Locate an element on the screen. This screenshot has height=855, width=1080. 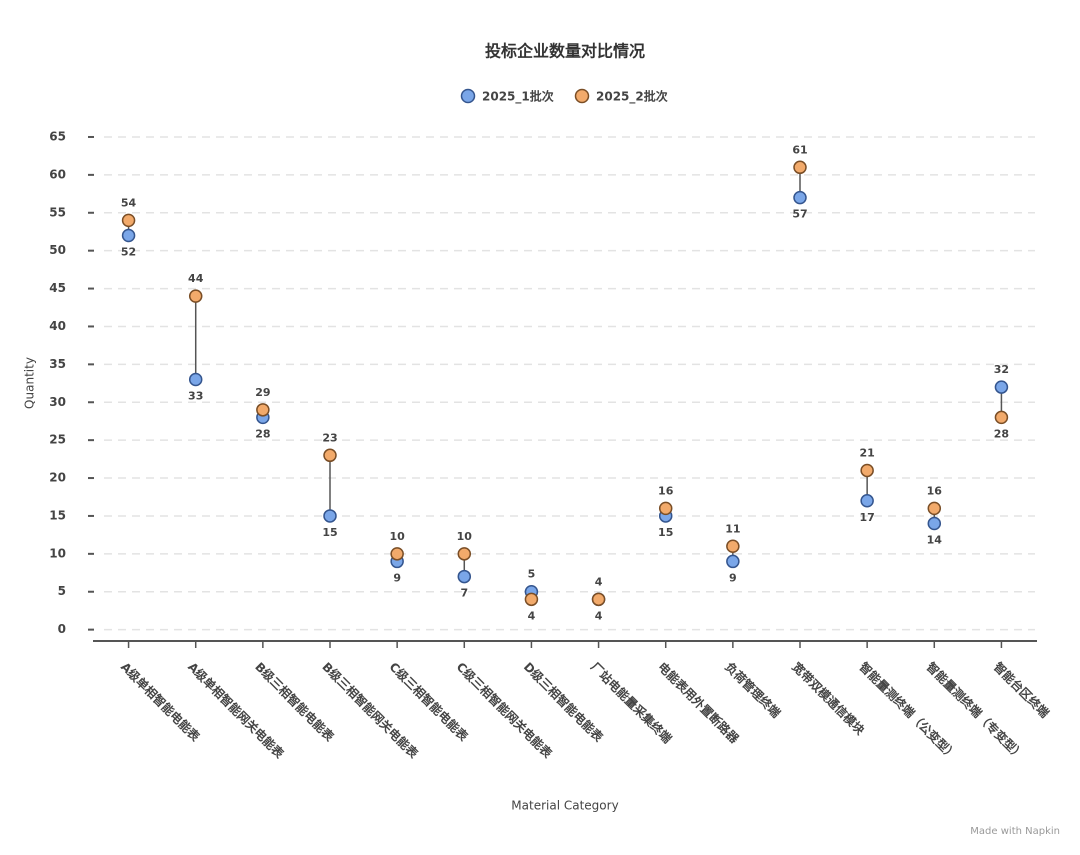
value-label: 14 is located at coordinates (935, 540).